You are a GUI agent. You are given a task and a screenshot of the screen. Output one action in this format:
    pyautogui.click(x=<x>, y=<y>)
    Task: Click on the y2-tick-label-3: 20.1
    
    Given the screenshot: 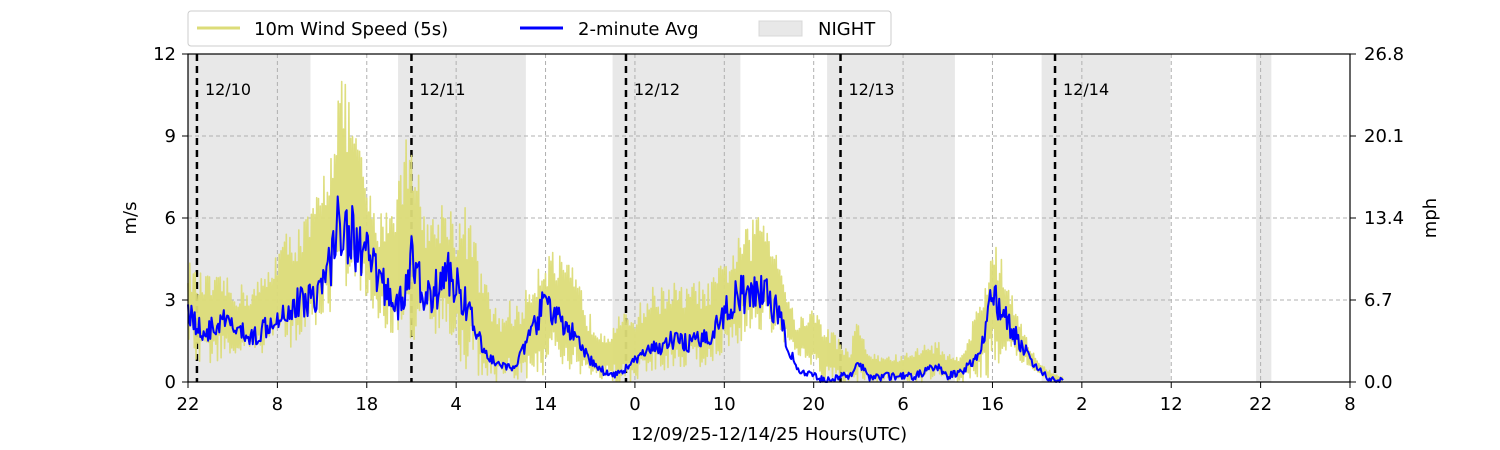 What is the action you would take?
    pyautogui.click(x=1384, y=136)
    